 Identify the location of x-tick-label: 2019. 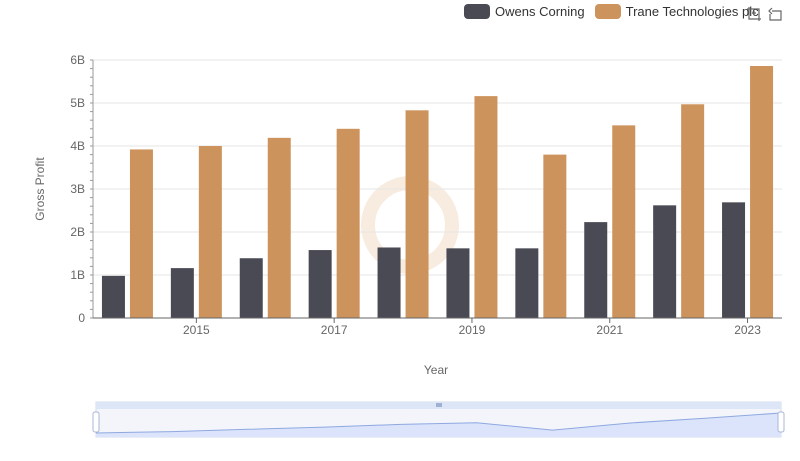
(472, 330).